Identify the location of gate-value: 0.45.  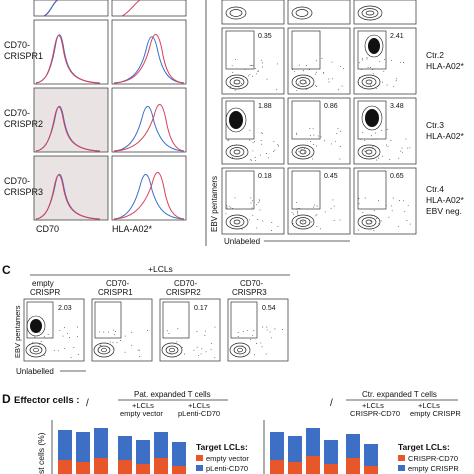
(331, 176).